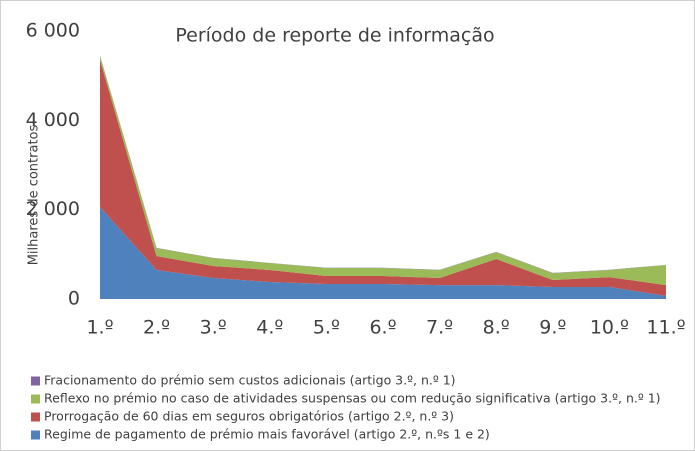 The image size is (695, 451). Describe the element at coordinates (552, 328) in the screenshot. I see `x-tick-label: 9.º` at that location.